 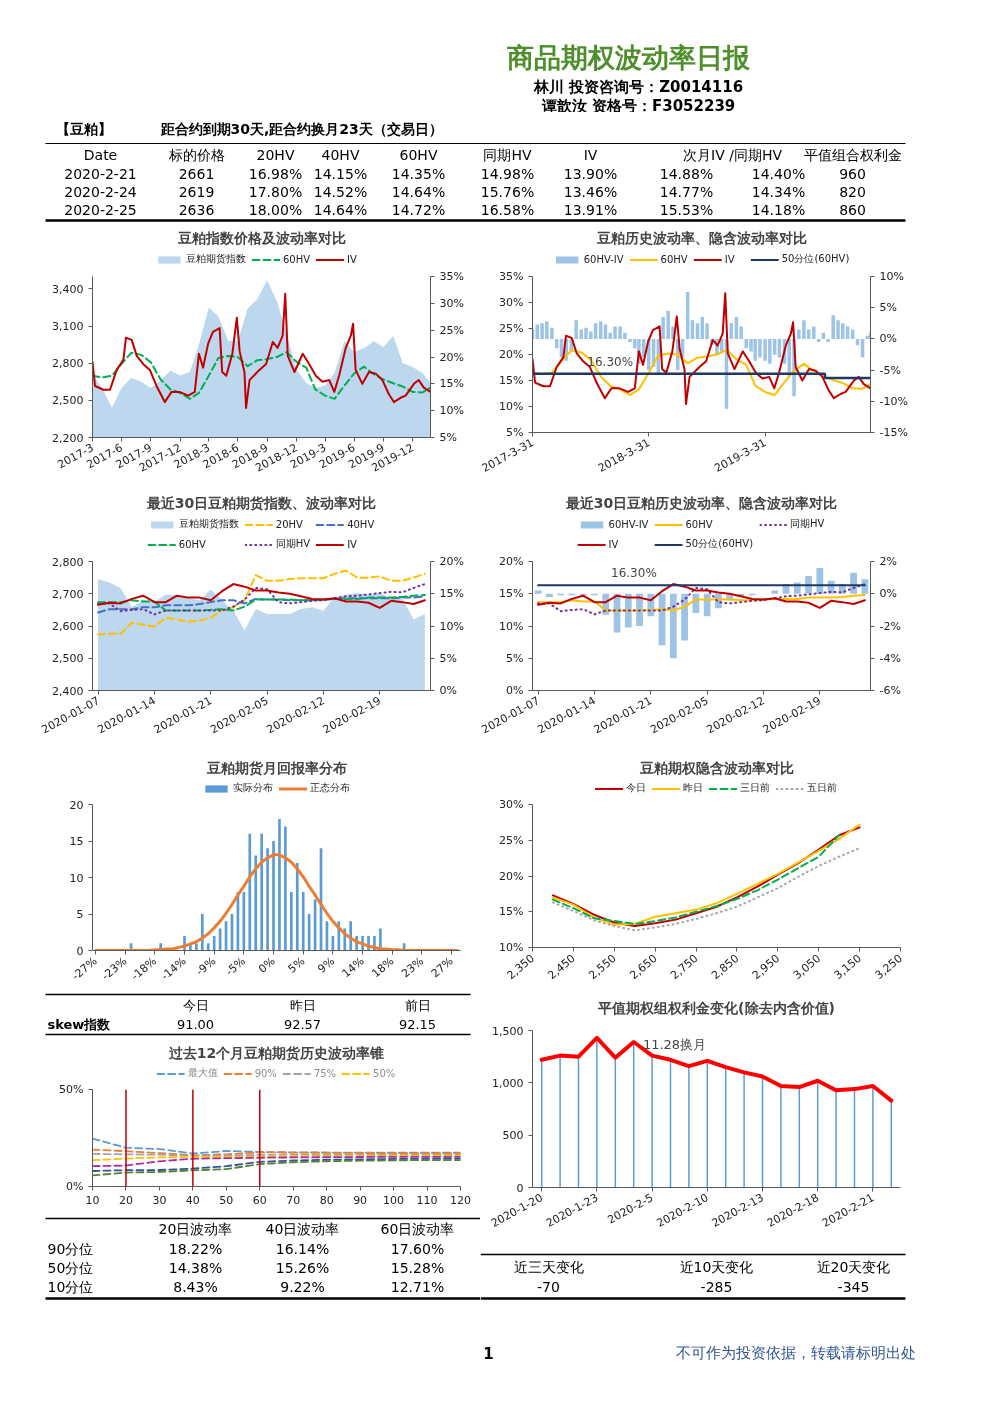 I want to click on text: 2661, so click(x=196, y=173).